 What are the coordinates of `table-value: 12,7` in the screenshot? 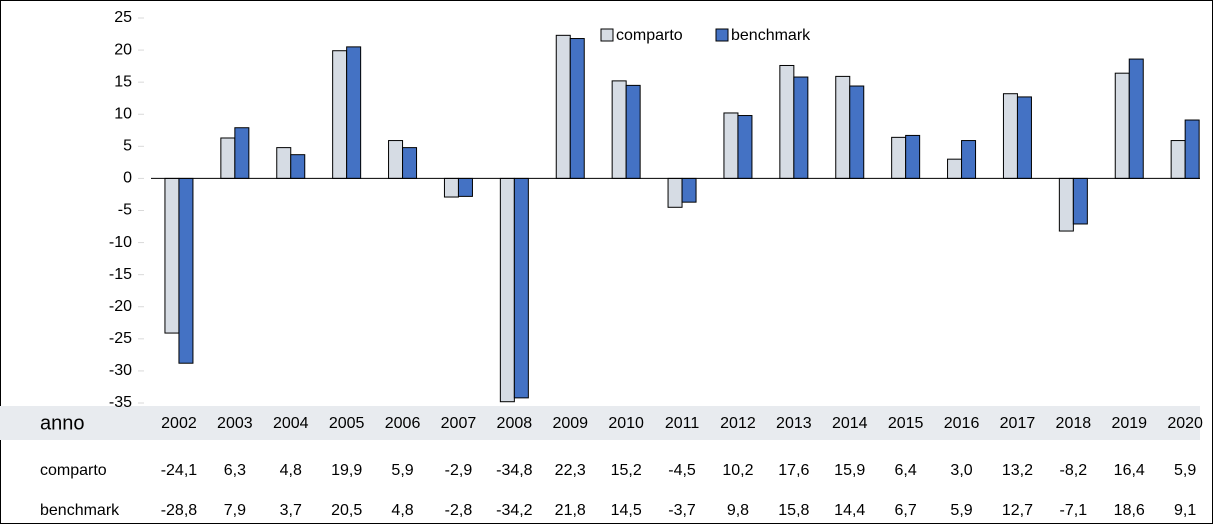 It's located at (1017, 510).